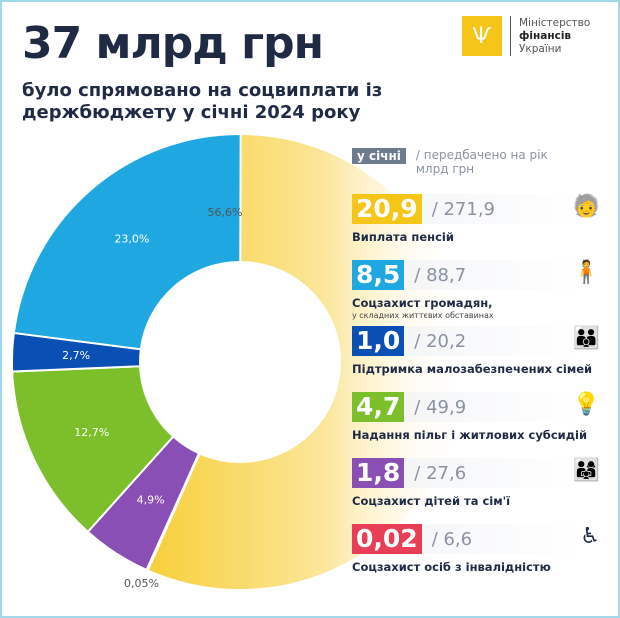 The width and height of the screenshot is (620, 618). Describe the element at coordinates (586, 338) in the screenshot. I see `family-icon: 👪` at that location.